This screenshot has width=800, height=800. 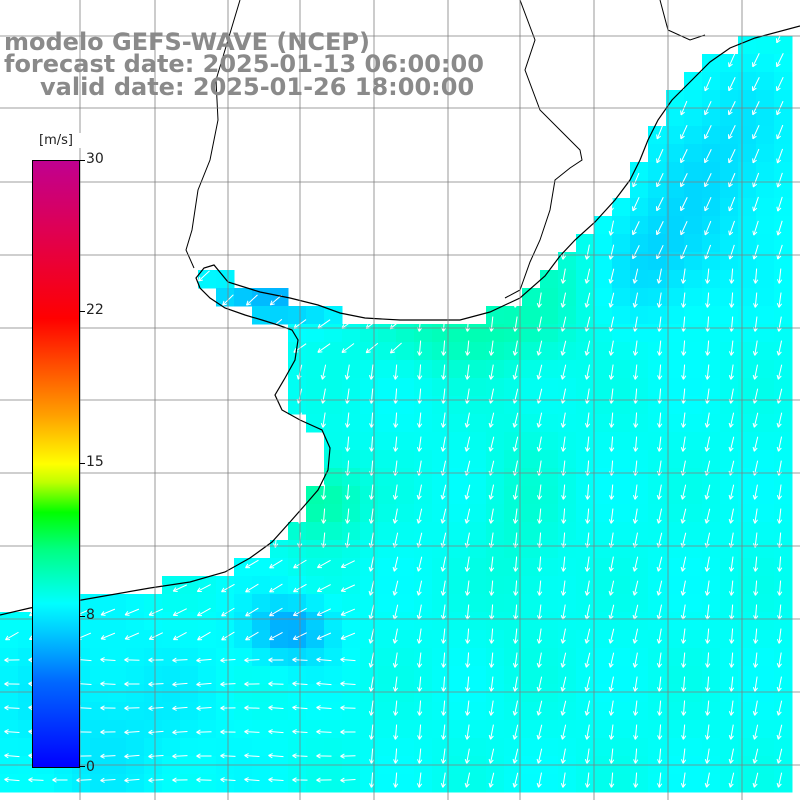 I want to click on colorbar-tick-label: 0, so click(x=90, y=767).